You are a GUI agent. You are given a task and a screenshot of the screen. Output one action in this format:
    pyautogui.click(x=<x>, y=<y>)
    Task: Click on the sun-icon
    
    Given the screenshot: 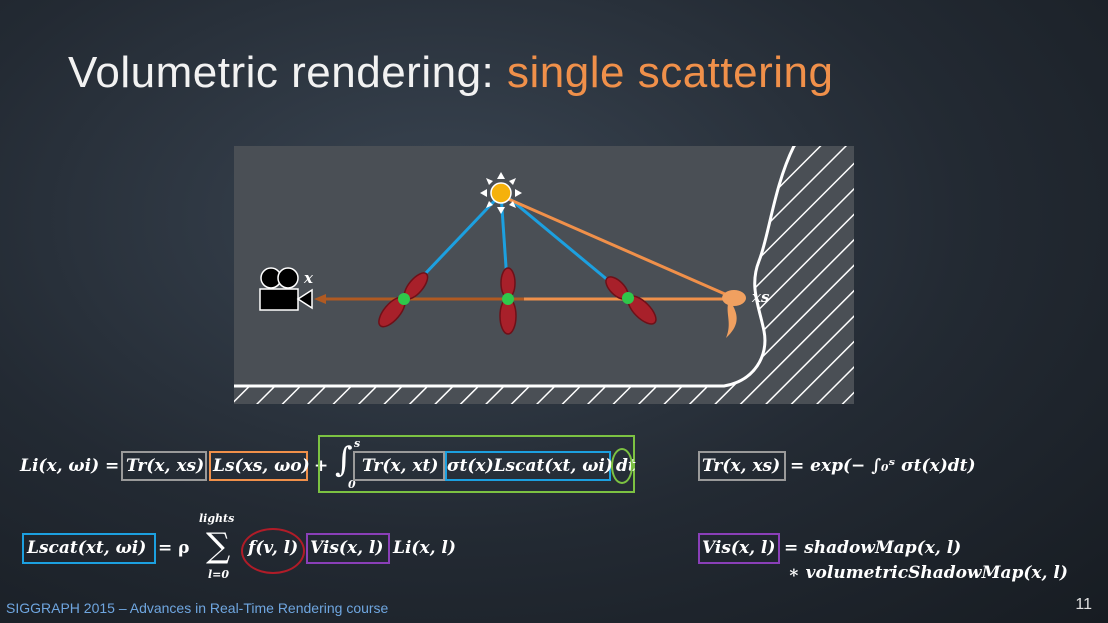 What is the action you would take?
    pyautogui.click(x=501, y=193)
    